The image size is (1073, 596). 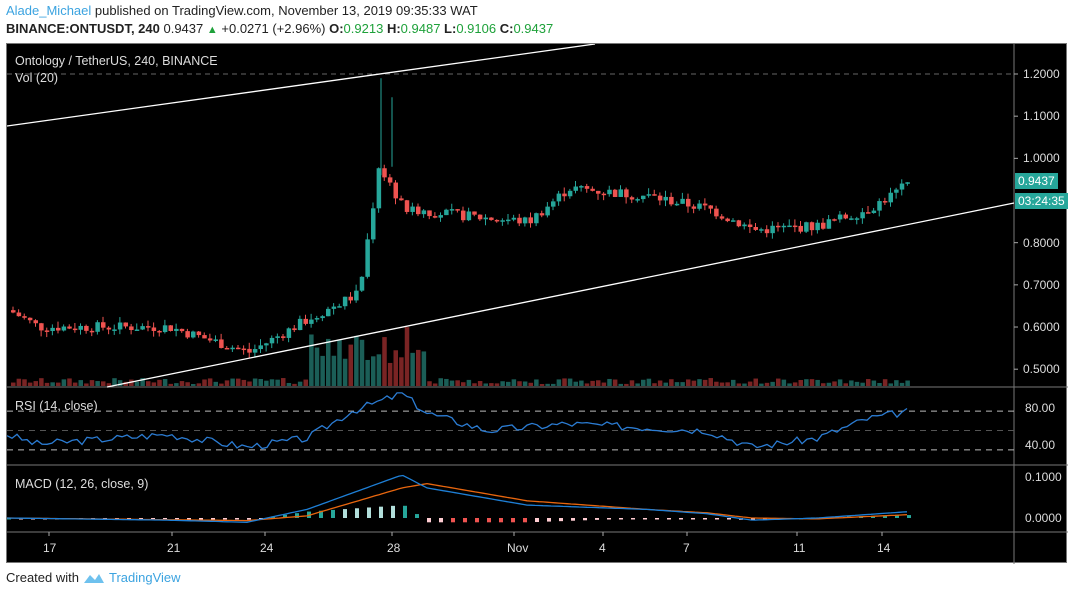 I want to click on countdown-tag: 03:24:35, so click(x=1041, y=201).